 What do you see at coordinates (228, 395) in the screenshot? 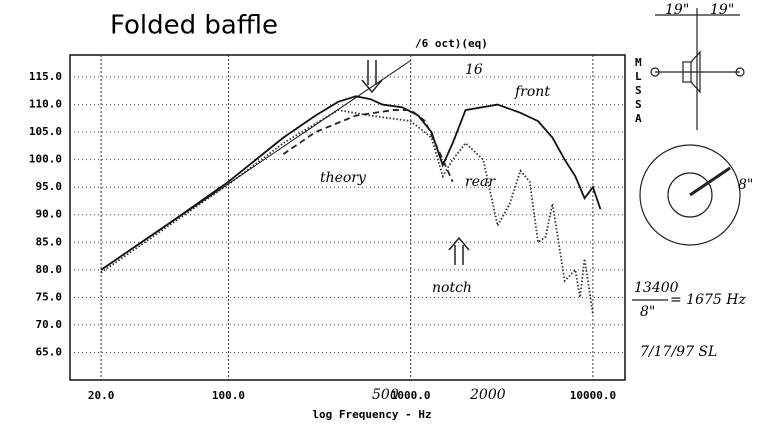
I see `x-tick-label: 100.0` at bounding box center [228, 395].